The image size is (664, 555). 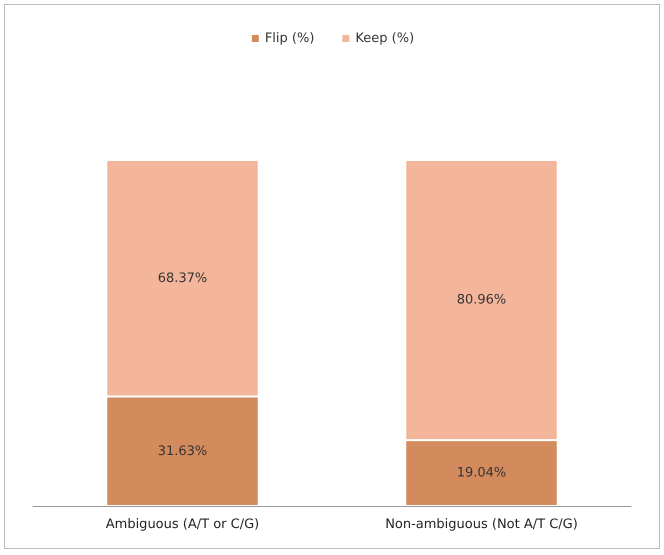 What do you see at coordinates (384, 38) in the screenshot?
I see `legend-label: Keep (%)` at bounding box center [384, 38].